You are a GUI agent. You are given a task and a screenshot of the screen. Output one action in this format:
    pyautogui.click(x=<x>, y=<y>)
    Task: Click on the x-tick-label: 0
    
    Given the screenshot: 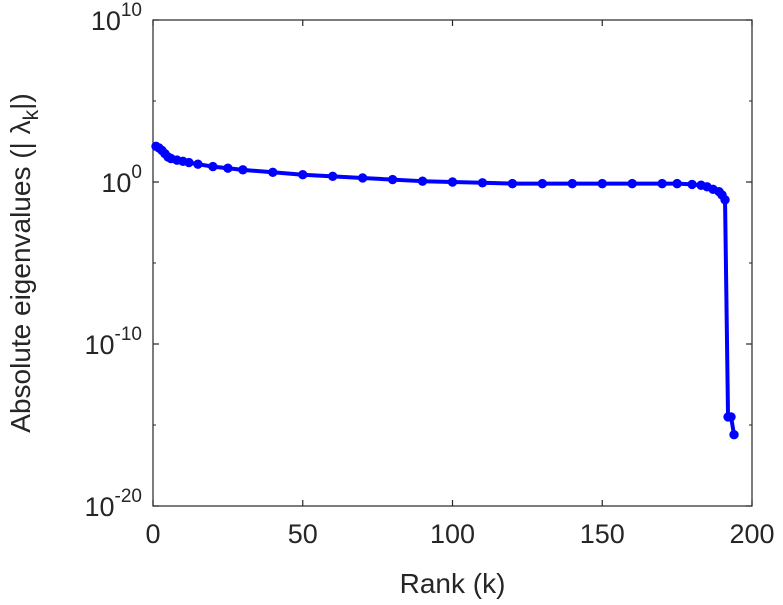 What is the action you would take?
    pyautogui.click(x=152, y=534)
    